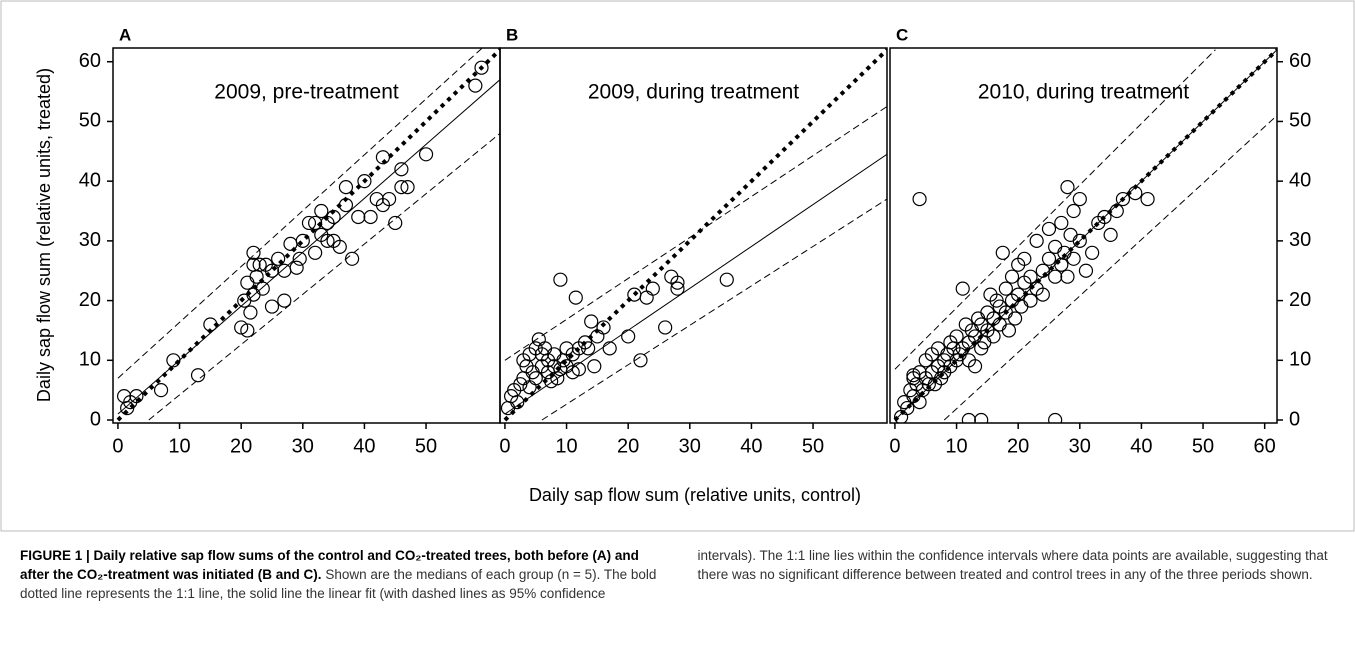 Image resolution: width=1355 pixels, height=647 pixels. Describe the element at coordinates (90, 61) in the screenshot. I see `y-tick-label: 60` at that location.